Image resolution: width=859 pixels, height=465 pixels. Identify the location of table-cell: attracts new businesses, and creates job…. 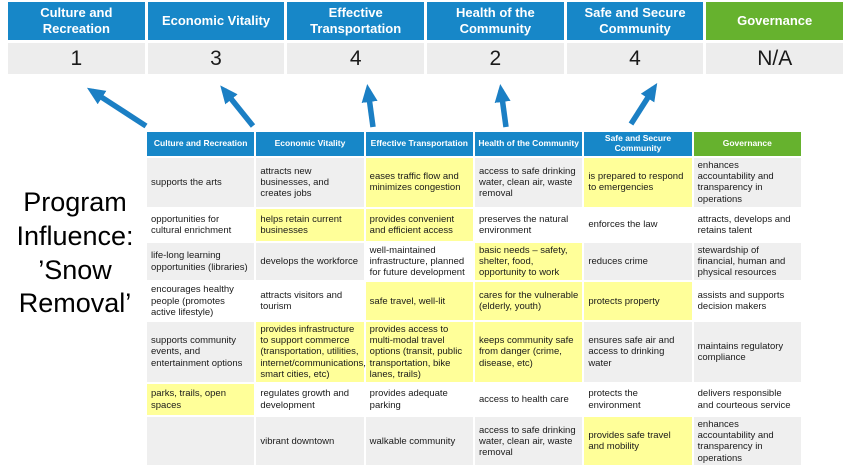
(310, 182).